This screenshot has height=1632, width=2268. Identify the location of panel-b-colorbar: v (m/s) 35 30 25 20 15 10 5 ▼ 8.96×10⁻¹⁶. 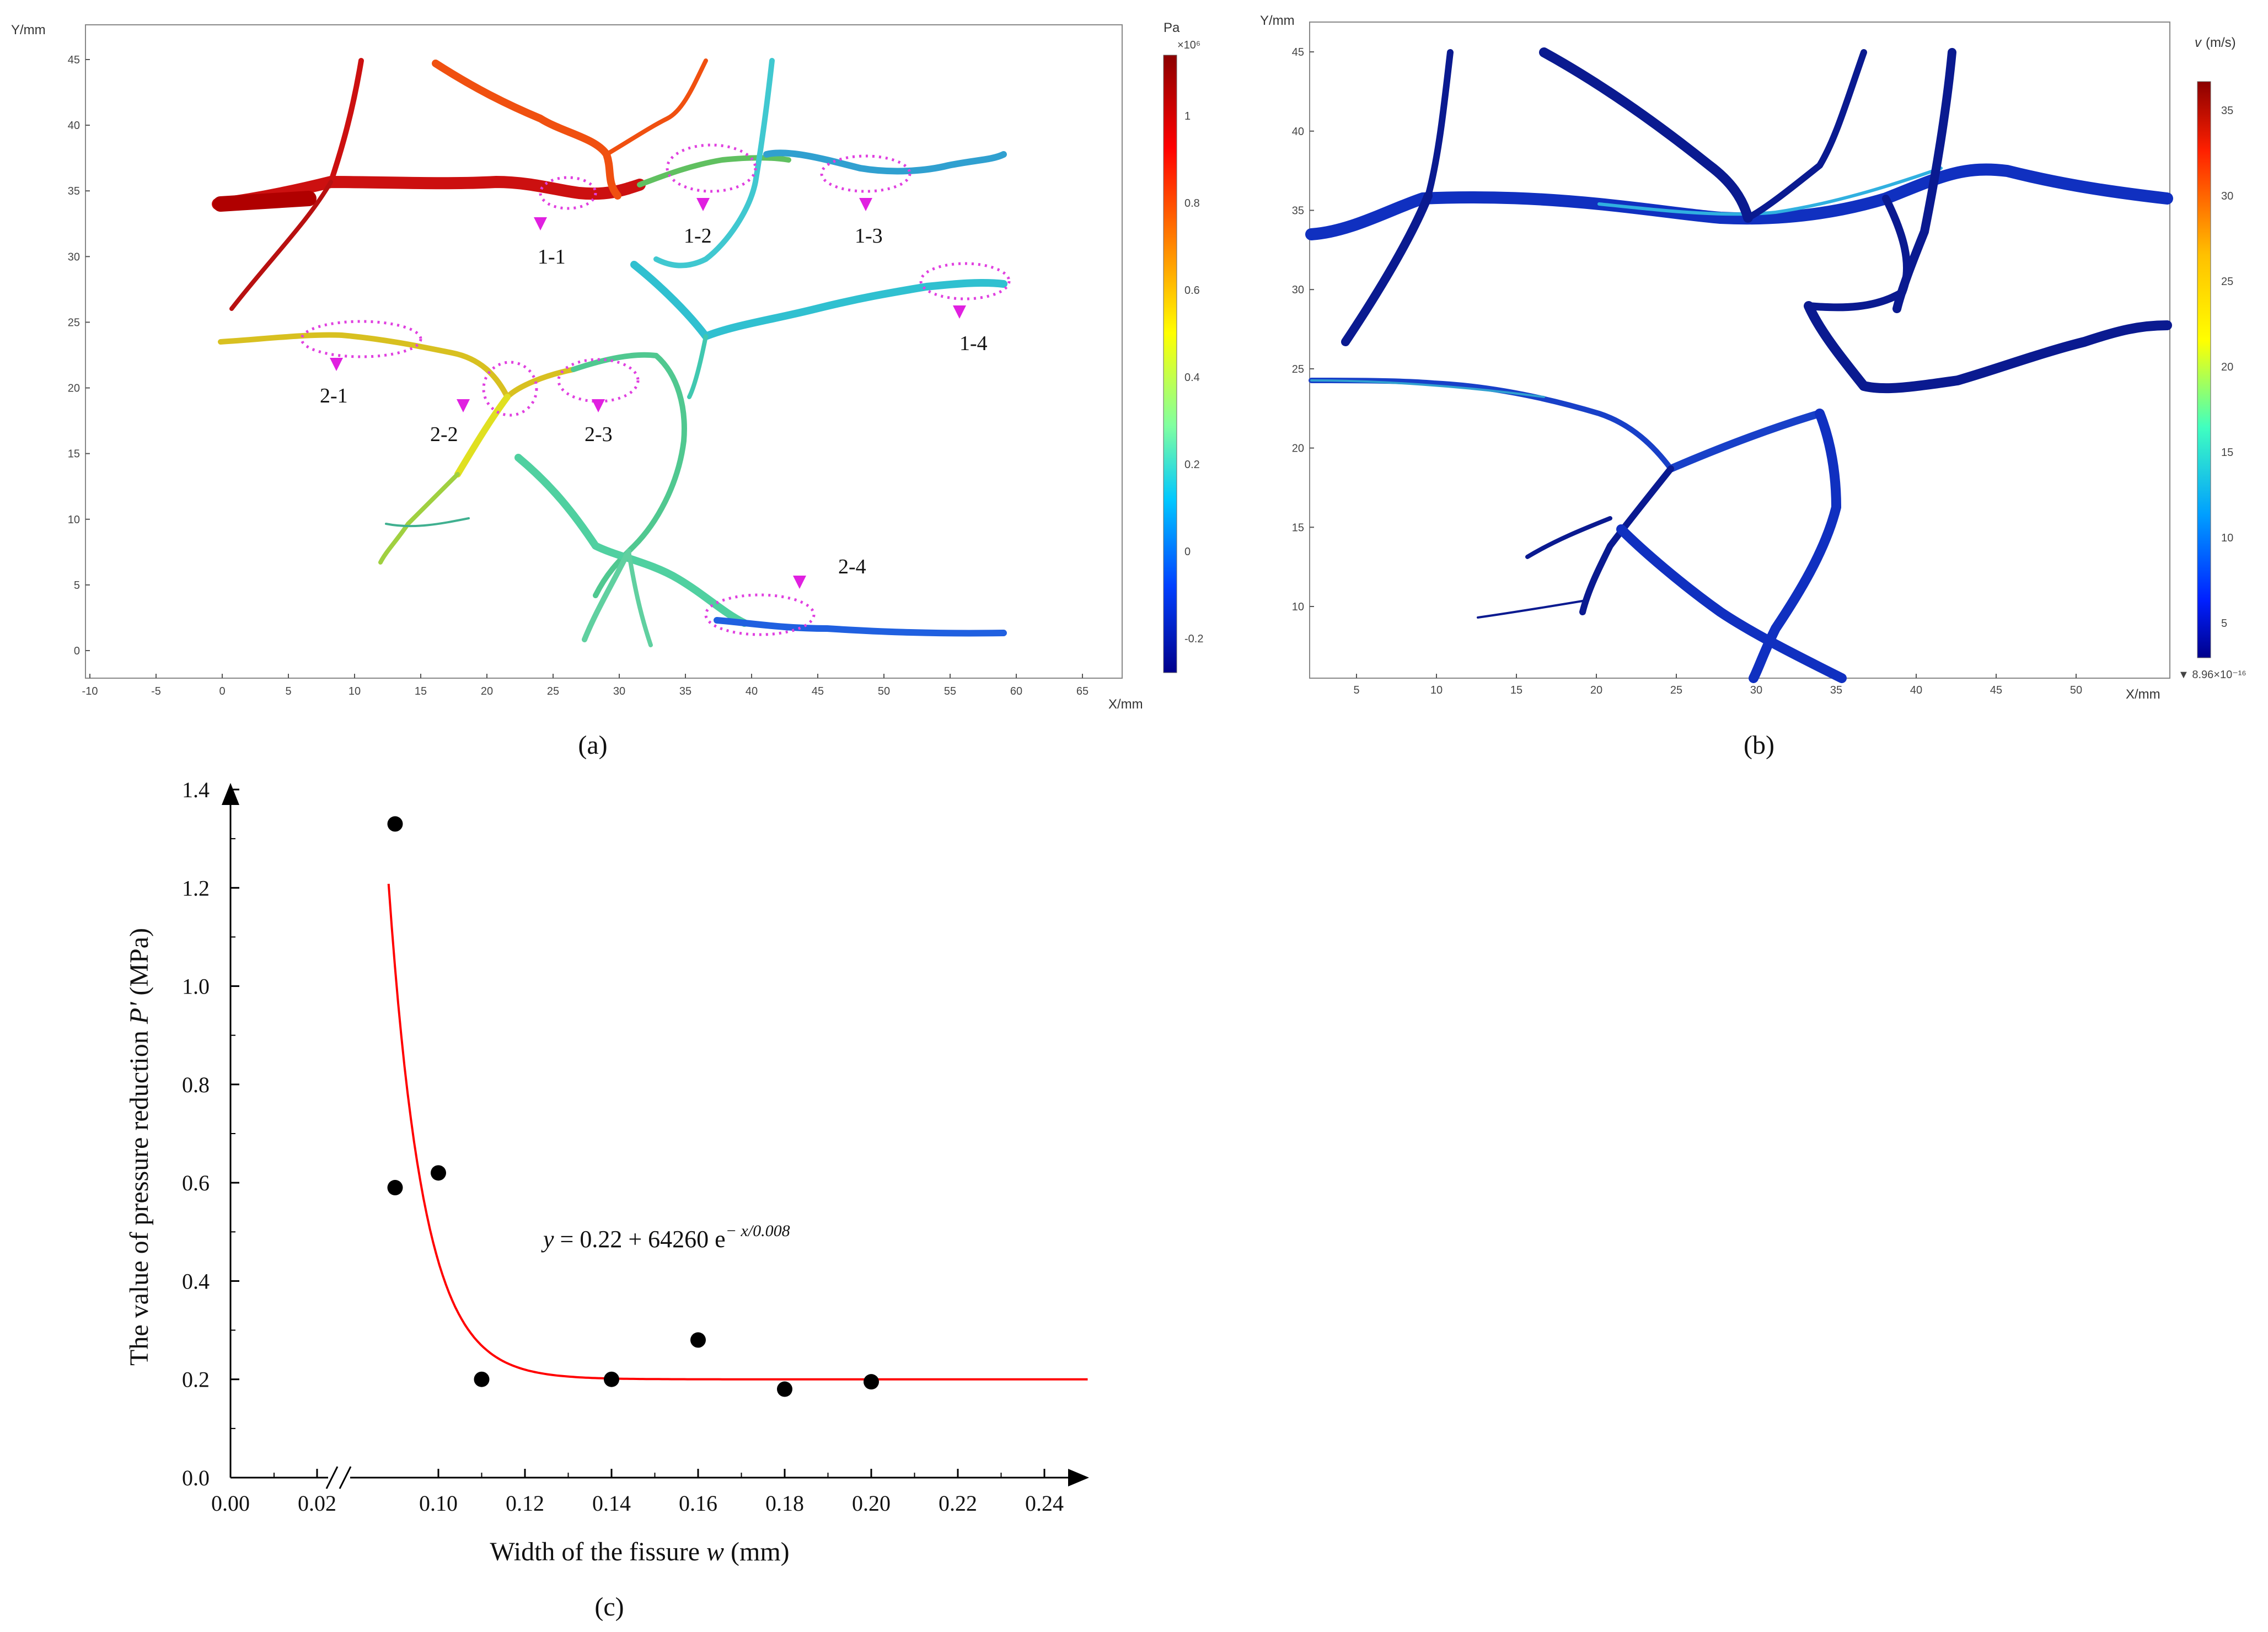
(2212, 358).